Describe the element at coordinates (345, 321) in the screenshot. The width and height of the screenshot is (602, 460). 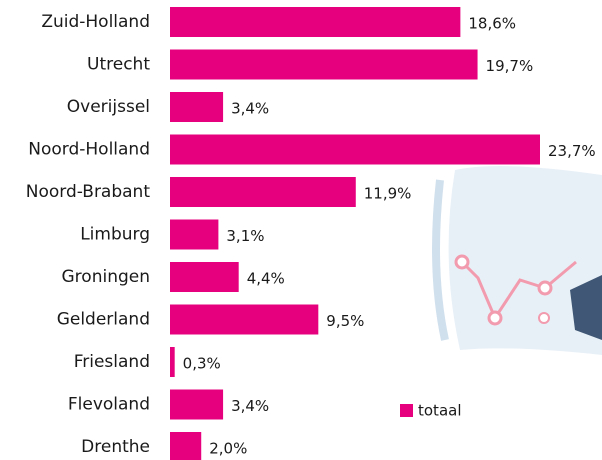
I see `value-label: 9,5%` at that location.